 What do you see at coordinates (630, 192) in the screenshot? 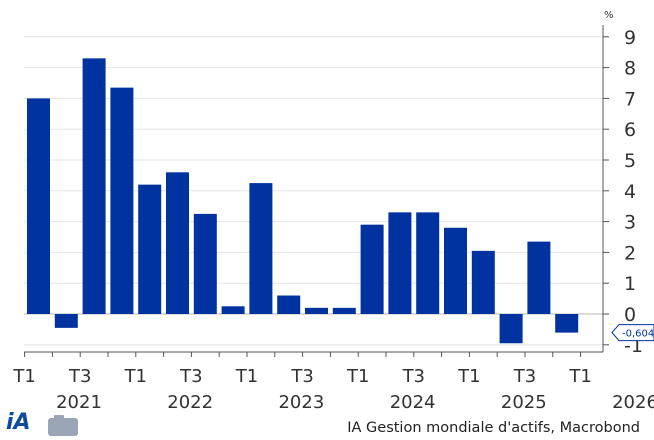
I see `y-tick-label: 4` at bounding box center [630, 192].